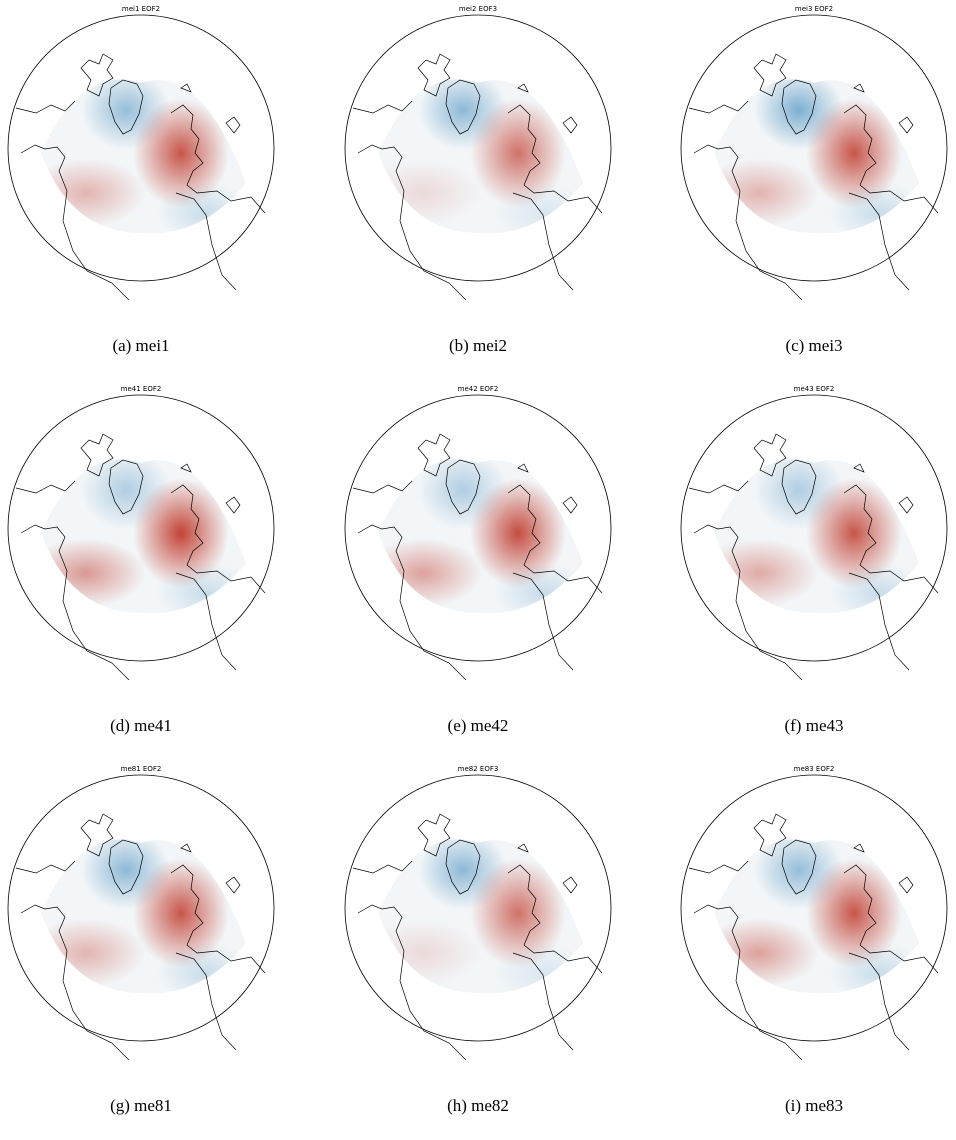  I want to click on panel-caption: (e) me42, so click(478, 725).